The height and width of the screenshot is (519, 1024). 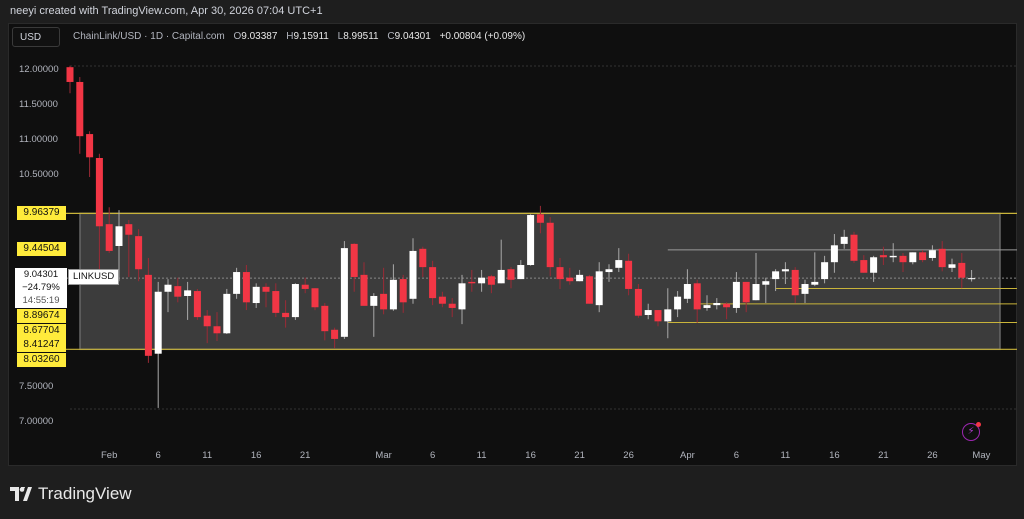 I want to click on price-tag-level: 8.41247, so click(x=41, y=345).